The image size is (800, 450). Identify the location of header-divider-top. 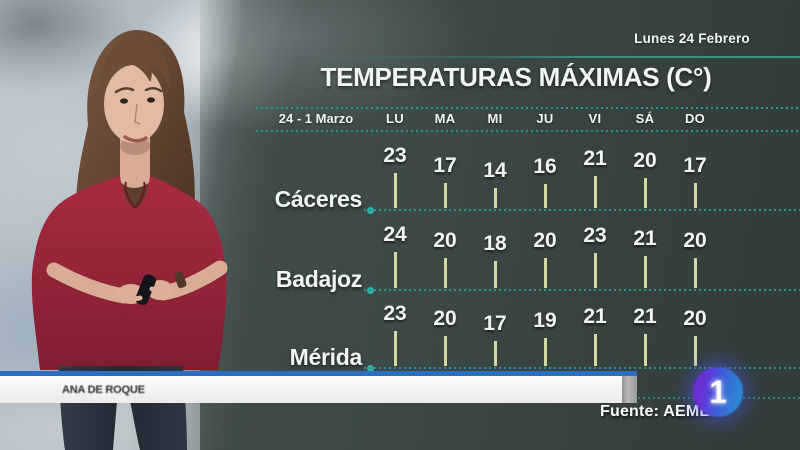
(528, 108).